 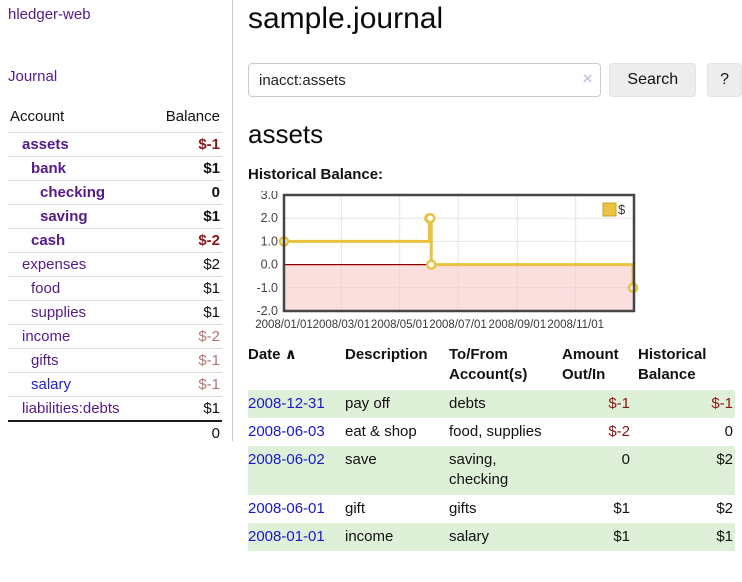 What do you see at coordinates (48, 240) in the screenshot?
I see `account-link: cash` at bounding box center [48, 240].